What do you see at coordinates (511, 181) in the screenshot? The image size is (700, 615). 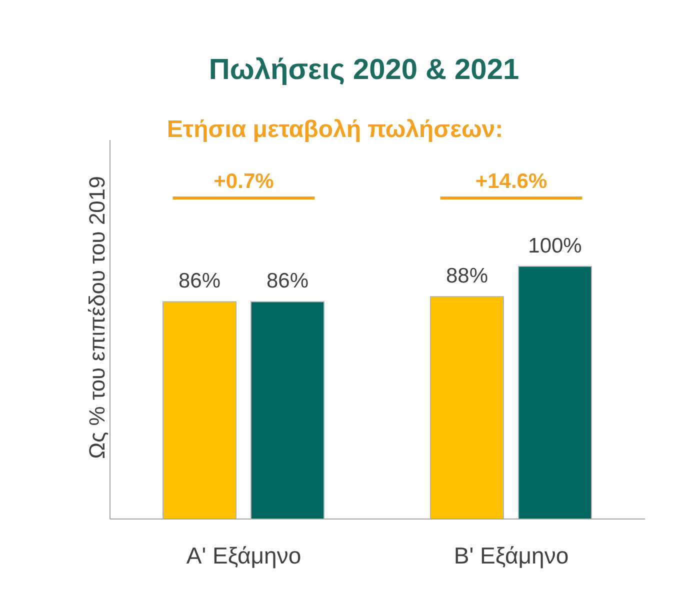 I see `annotation: +14.6%` at bounding box center [511, 181].